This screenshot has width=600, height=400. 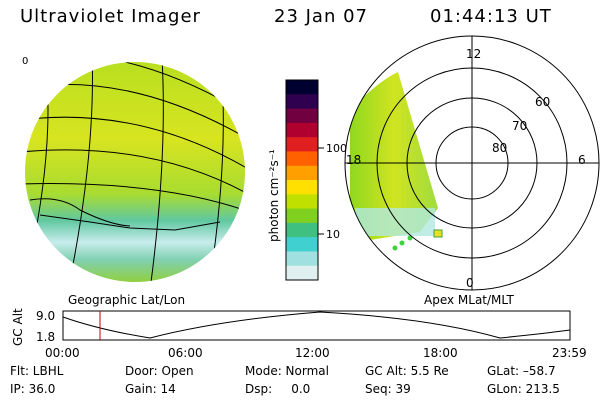 I want to click on mlat-label-80: 80, so click(x=499, y=148).